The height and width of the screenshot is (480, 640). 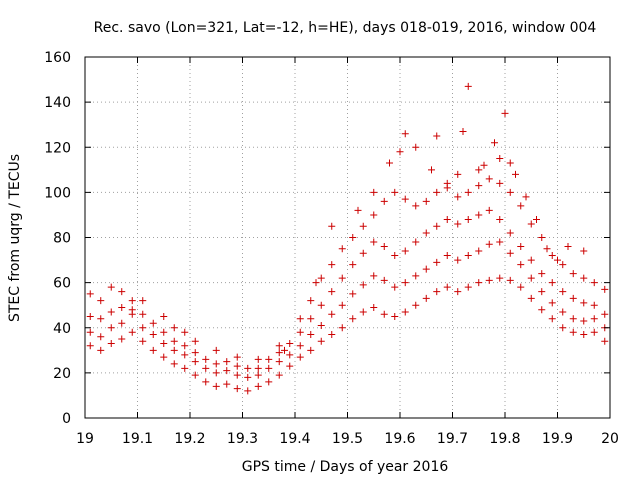 What do you see at coordinates (57, 193) in the screenshot?
I see `y-tick-label: 100` at bounding box center [57, 193].